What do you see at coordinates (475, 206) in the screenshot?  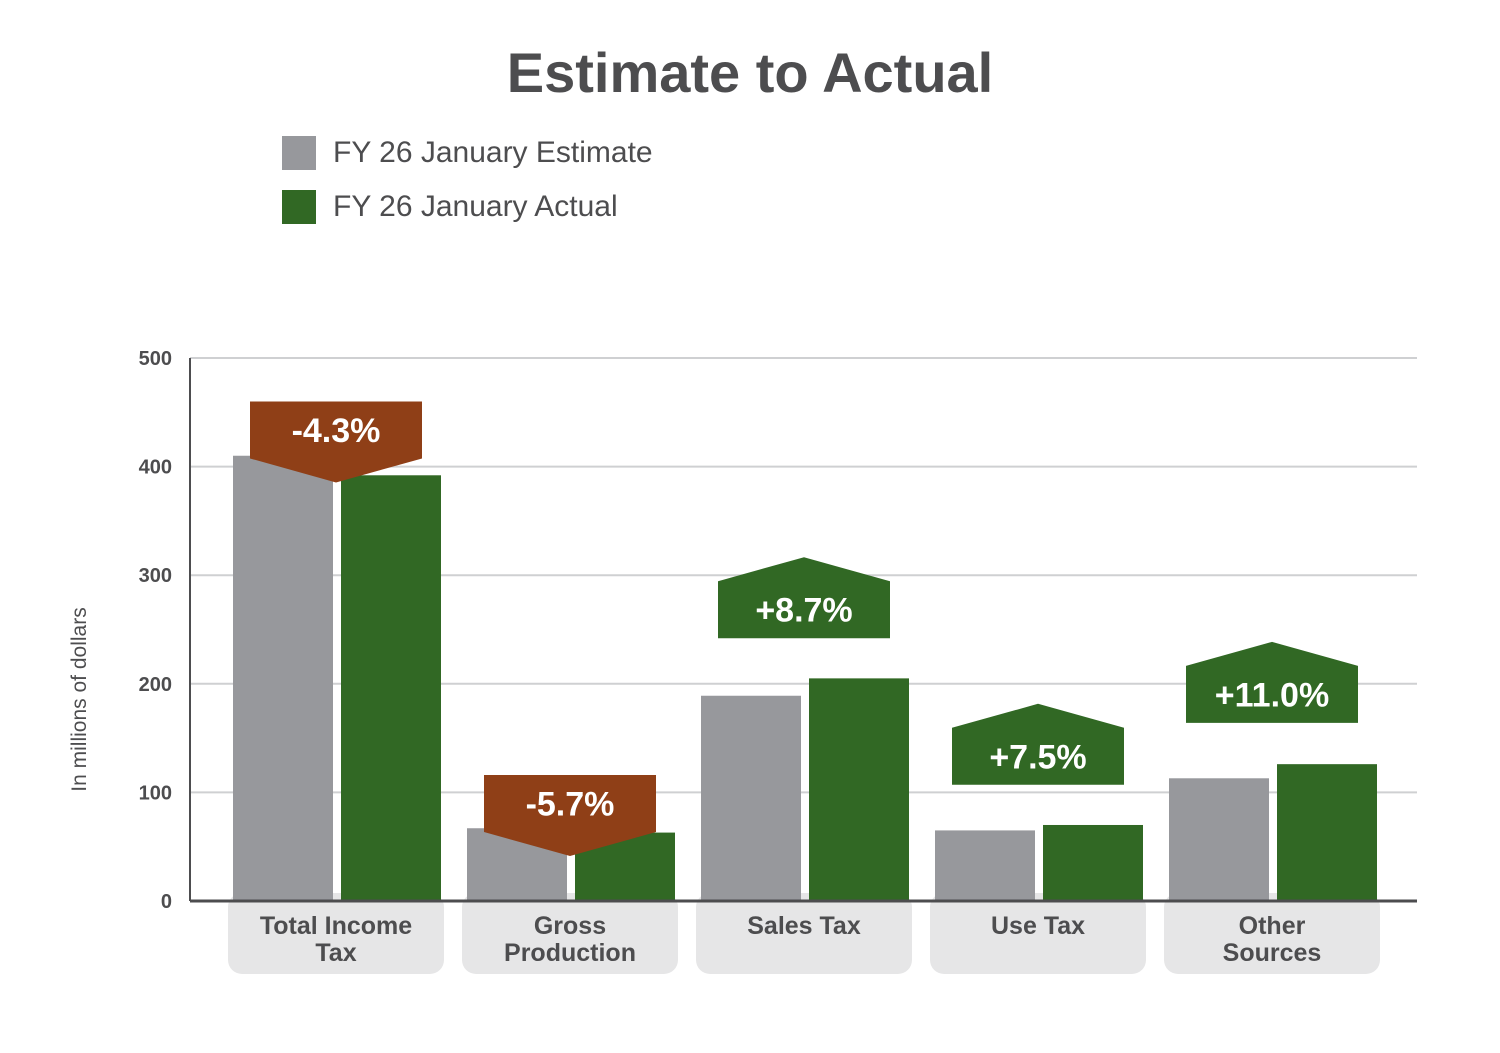 I see `legend-label-actual: FY 26 January Actual` at bounding box center [475, 206].